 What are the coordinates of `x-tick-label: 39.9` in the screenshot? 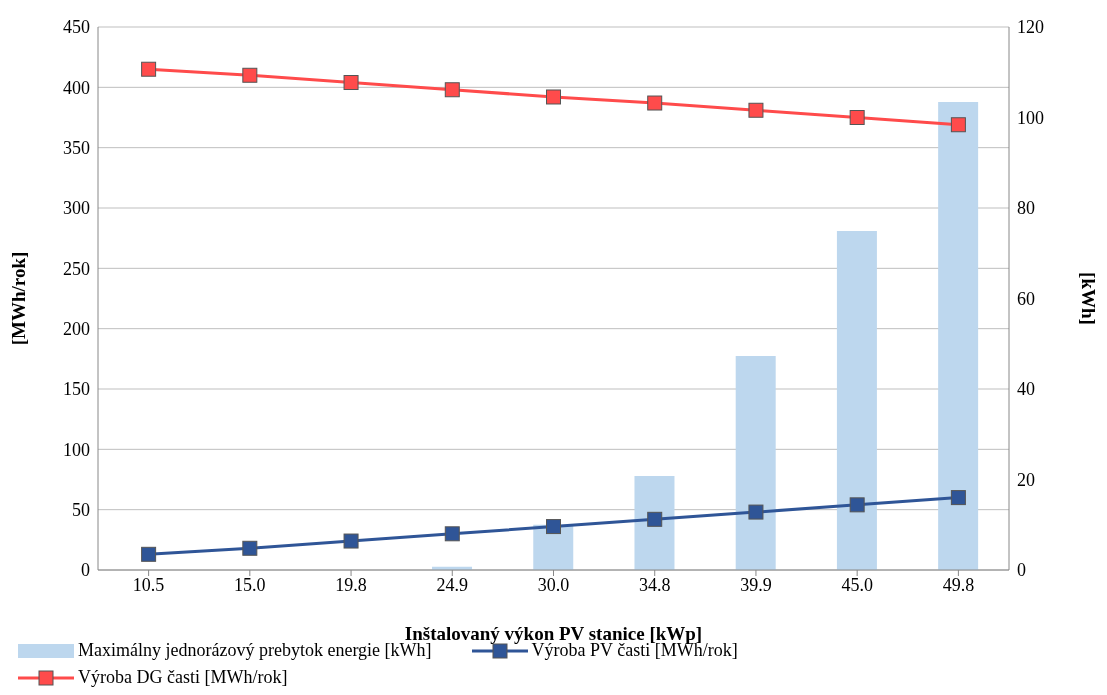 It's located at (756, 584).